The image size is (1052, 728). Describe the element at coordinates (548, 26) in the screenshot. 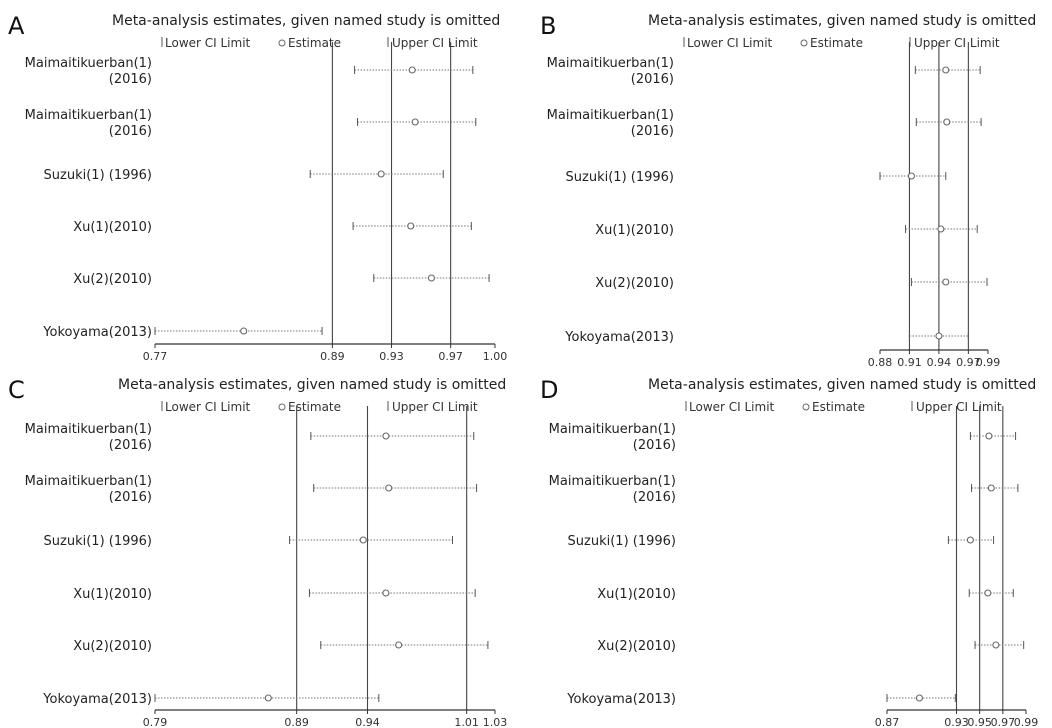

I see `panel-letter: B` at that location.